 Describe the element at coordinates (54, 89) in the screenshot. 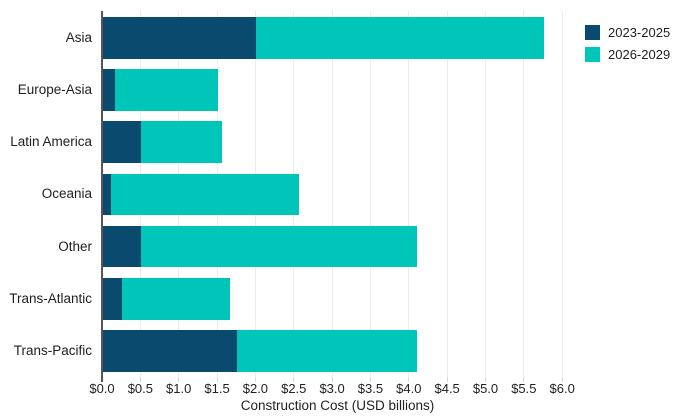

I see `category-label: Europe-Asia` at that location.